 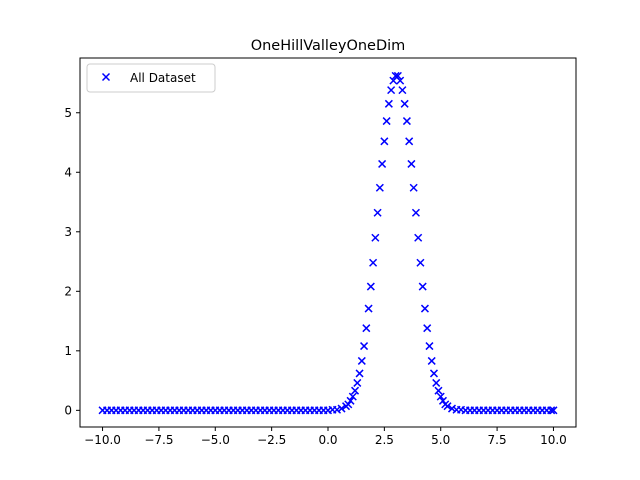 I want to click on x-tick-label: 0.0, so click(x=327, y=440).